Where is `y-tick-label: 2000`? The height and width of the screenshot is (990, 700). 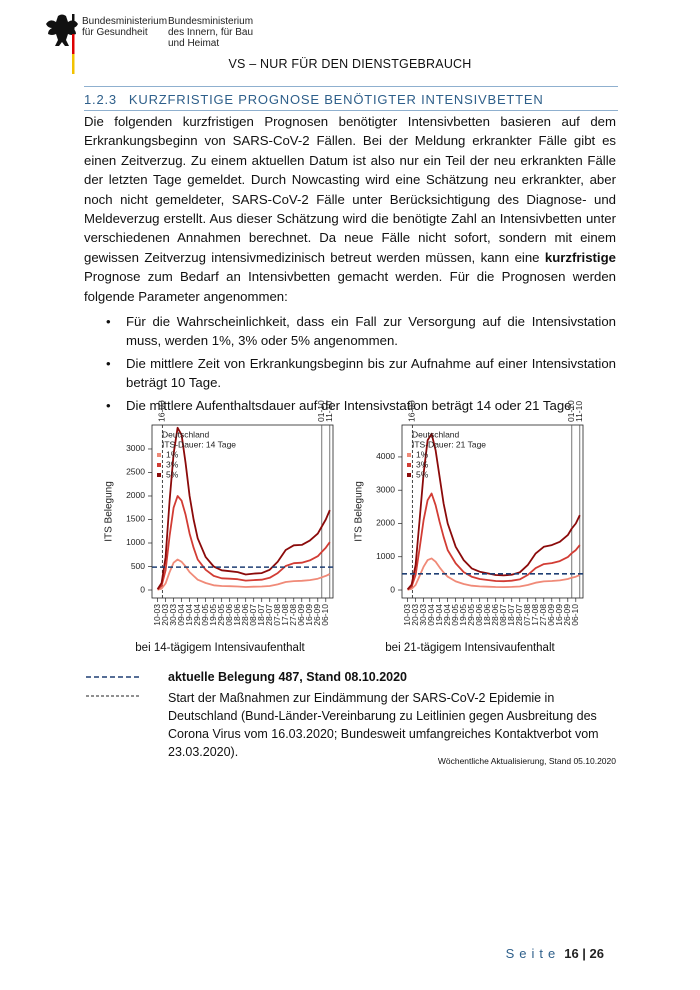 y-tick-label: 2000 is located at coordinates (135, 495).